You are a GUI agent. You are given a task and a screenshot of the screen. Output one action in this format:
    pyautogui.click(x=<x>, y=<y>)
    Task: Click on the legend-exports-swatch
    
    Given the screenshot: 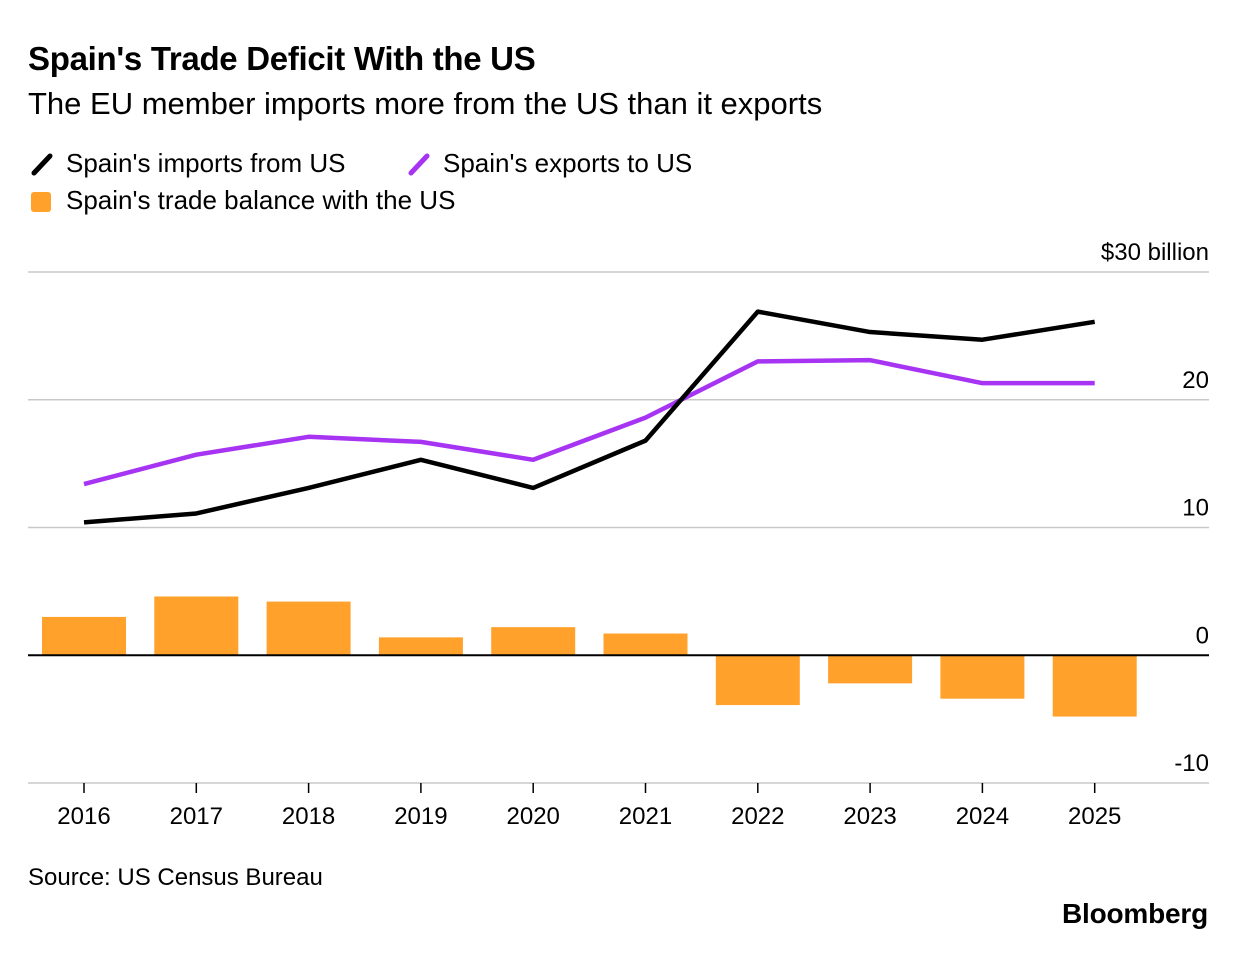 What is the action you would take?
    pyautogui.click(x=419, y=164)
    